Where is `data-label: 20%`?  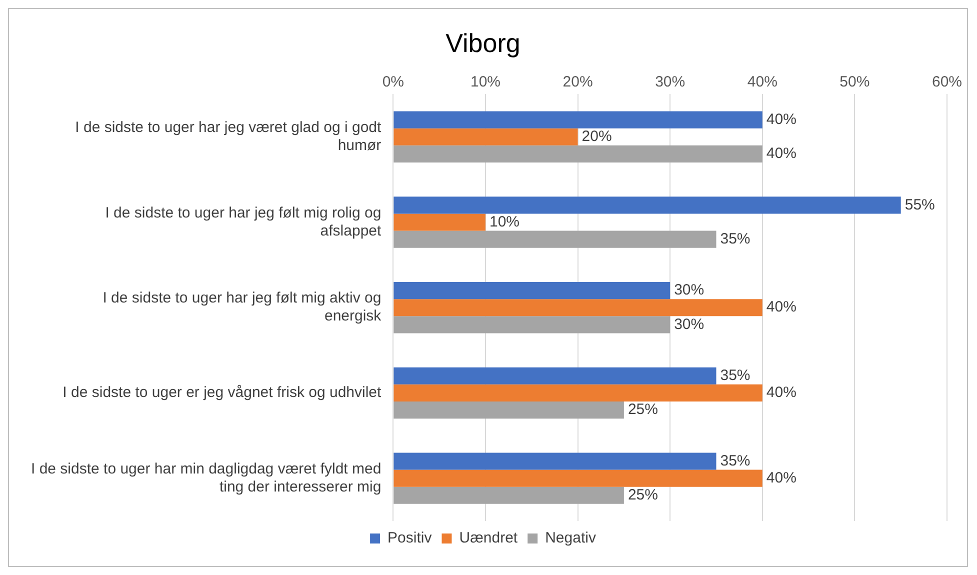 data-label: 20% is located at coordinates (597, 137).